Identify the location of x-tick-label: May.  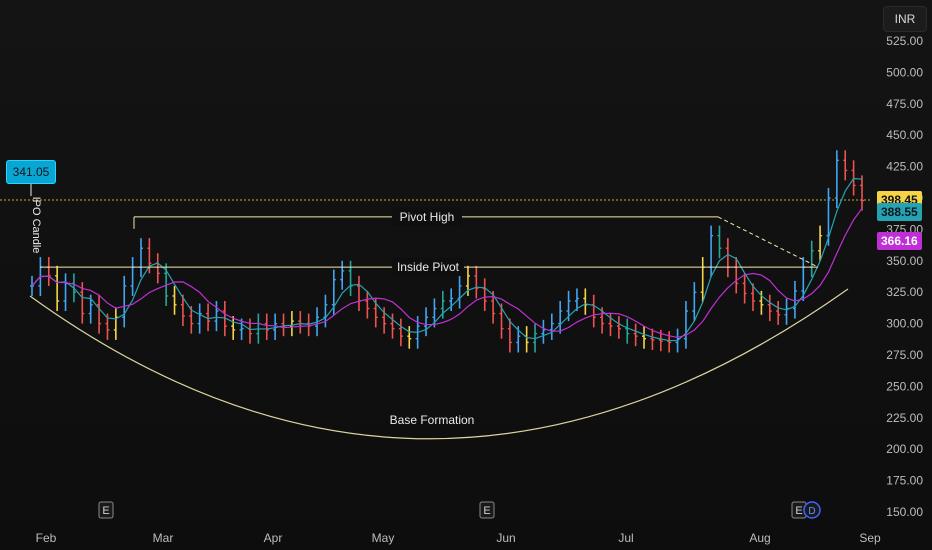
(383, 538).